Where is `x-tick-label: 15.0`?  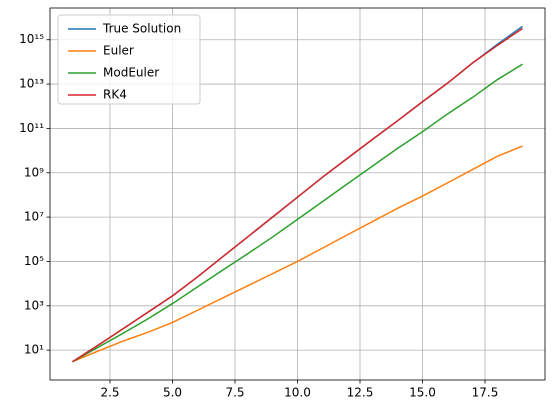 x-tick-label: 15.0 is located at coordinates (422, 393).